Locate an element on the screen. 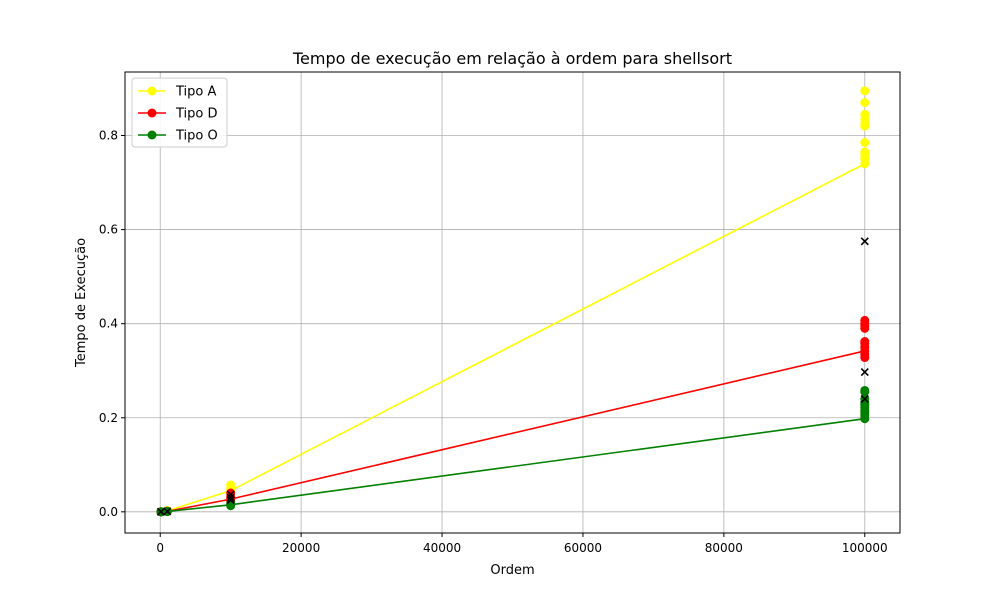 This screenshot has width=1000, height=600. y-tick-label: 0.6 is located at coordinates (108, 230).